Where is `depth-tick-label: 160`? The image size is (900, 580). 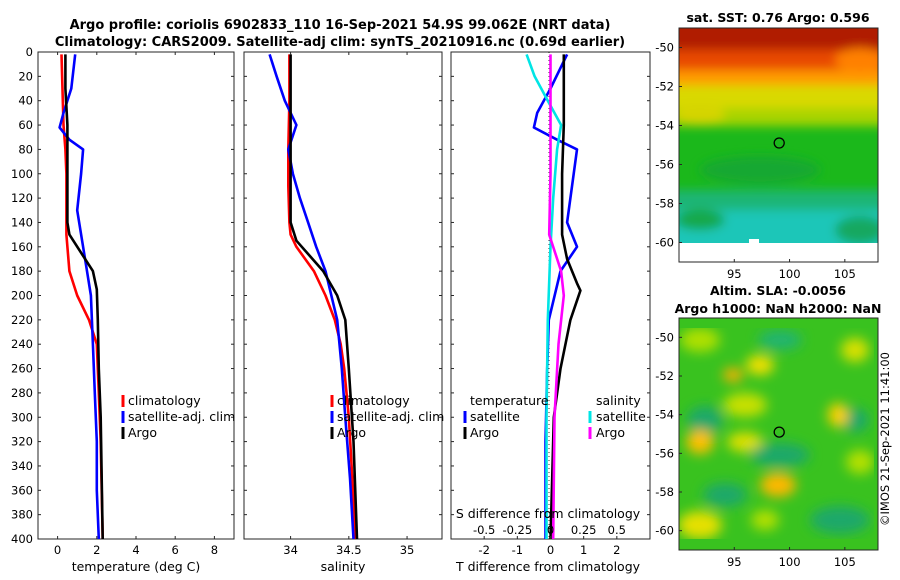 depth-tick-label: 160 is located at coordinates (22, 247).